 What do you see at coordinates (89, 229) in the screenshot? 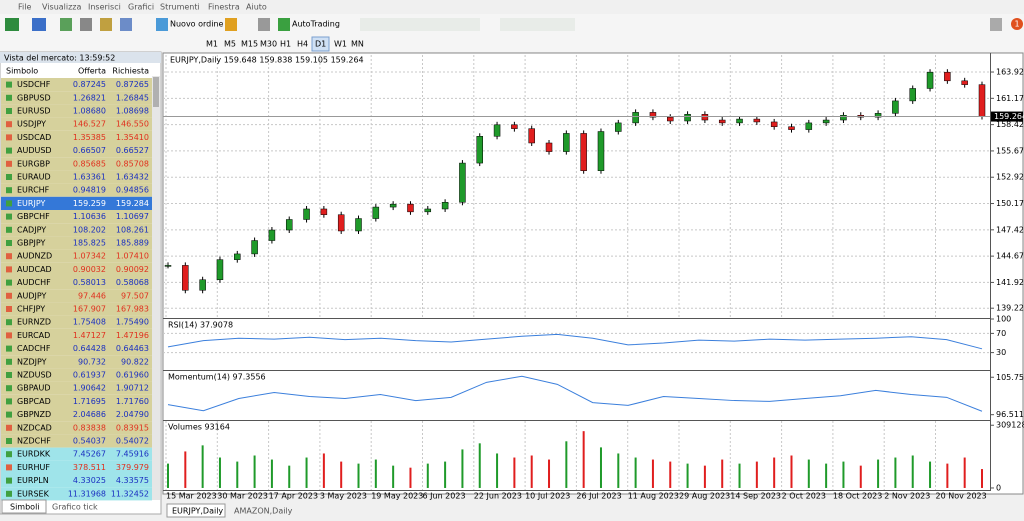
I see `bid: 108.202` at bounding box center [89, 229].